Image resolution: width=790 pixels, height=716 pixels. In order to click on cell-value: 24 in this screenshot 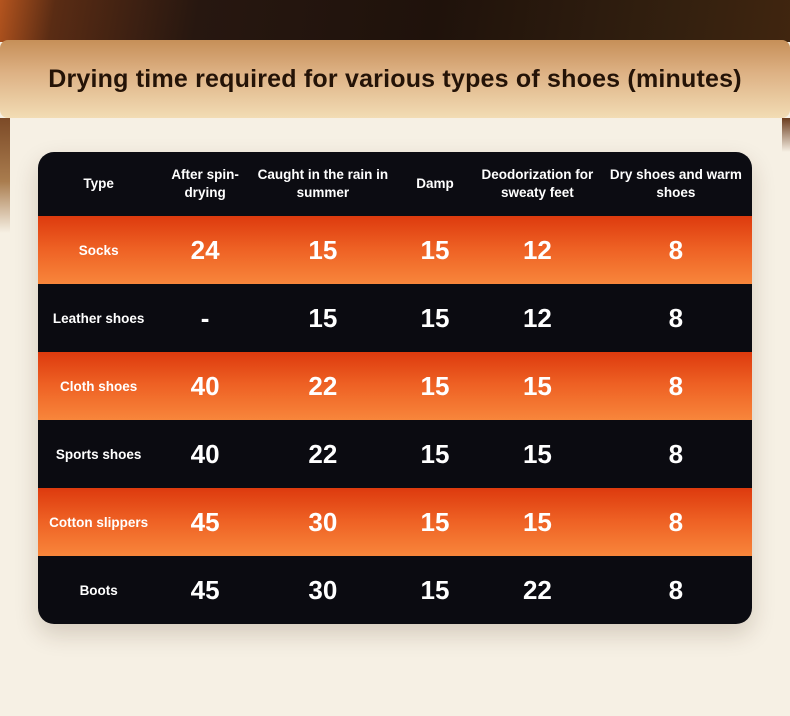, I will do `click(205, 249)`.